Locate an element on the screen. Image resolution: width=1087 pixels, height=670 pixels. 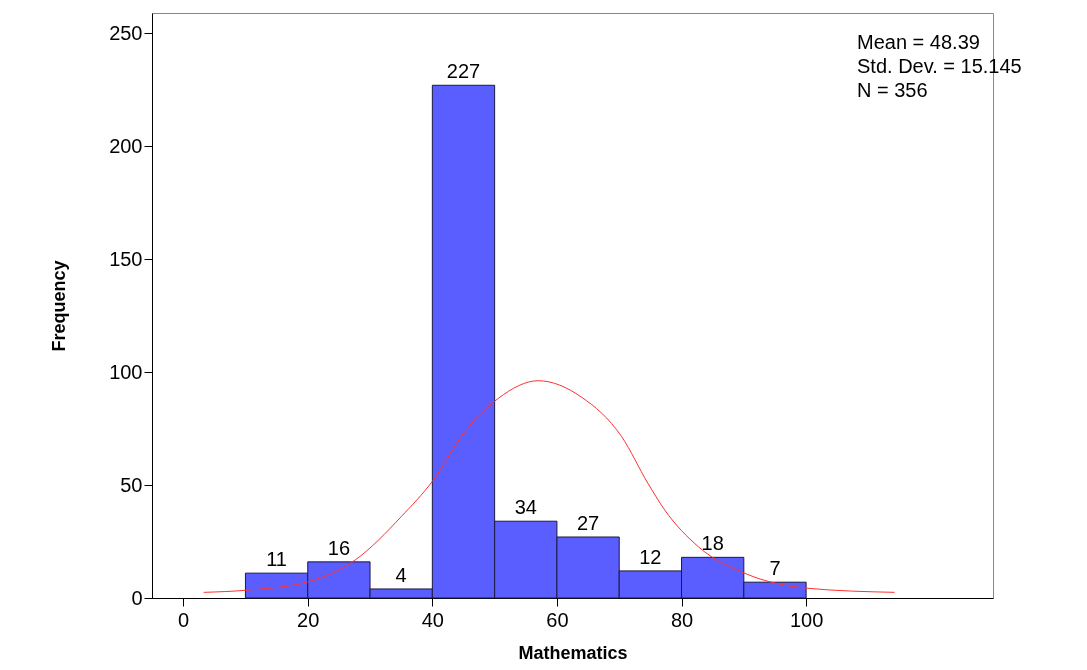
data-label: 227 is located at coordinates (463, 71).